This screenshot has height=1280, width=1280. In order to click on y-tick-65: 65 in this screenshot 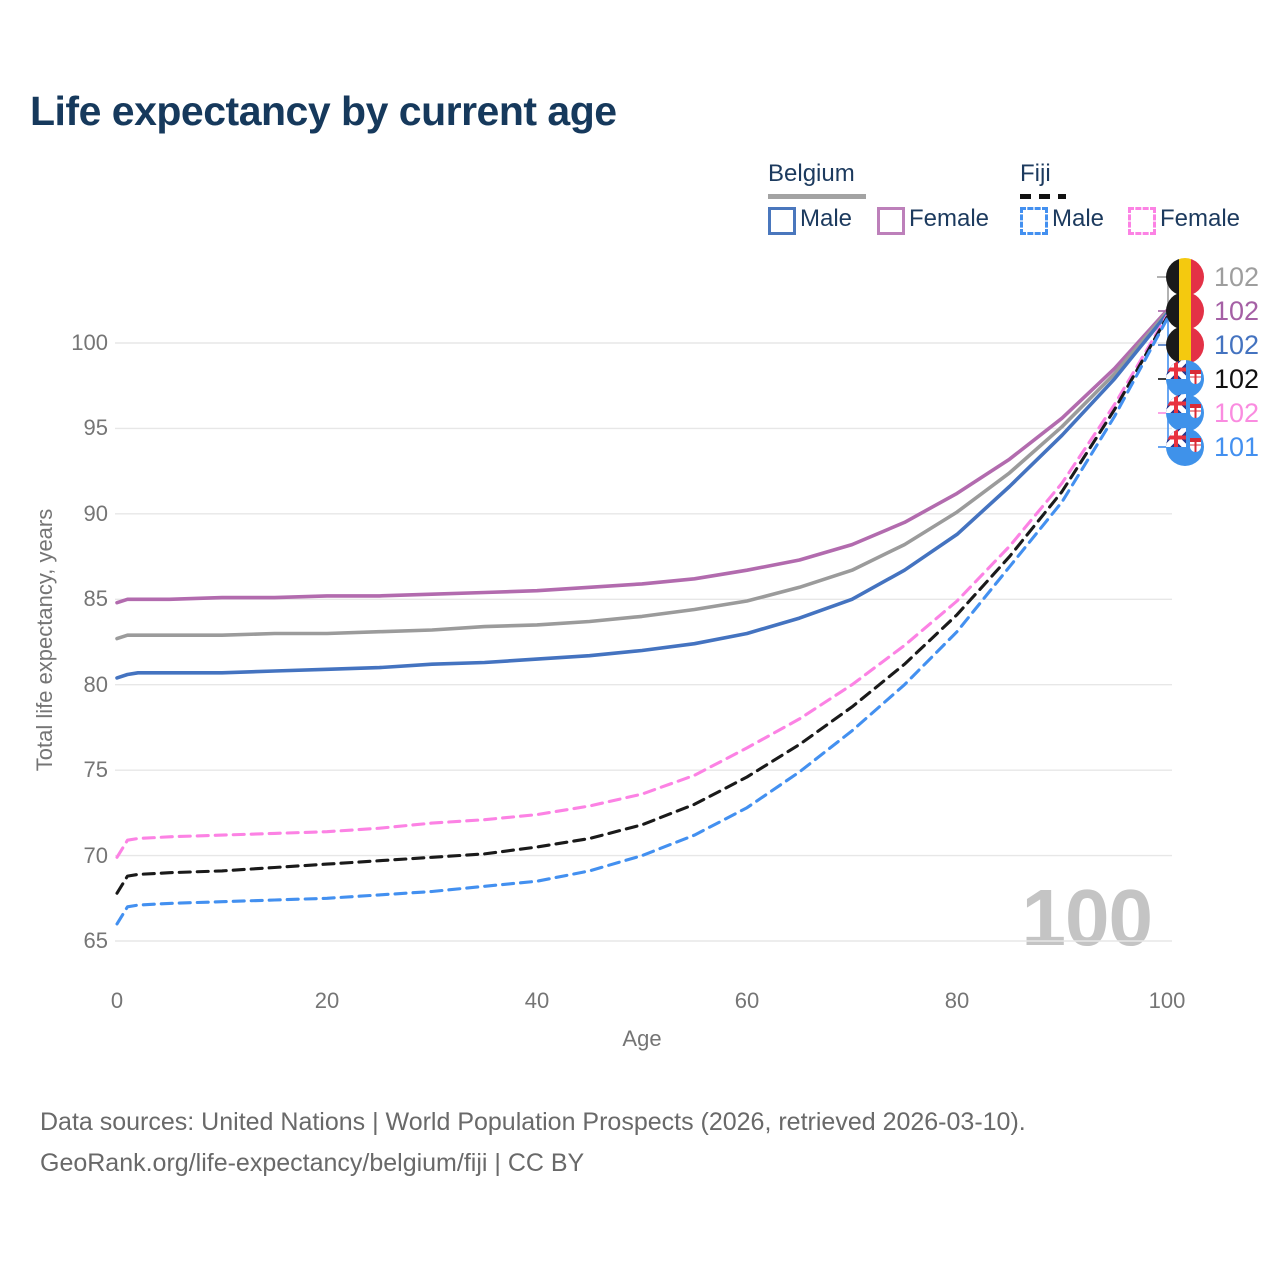, I will do `click(95, 940)`.